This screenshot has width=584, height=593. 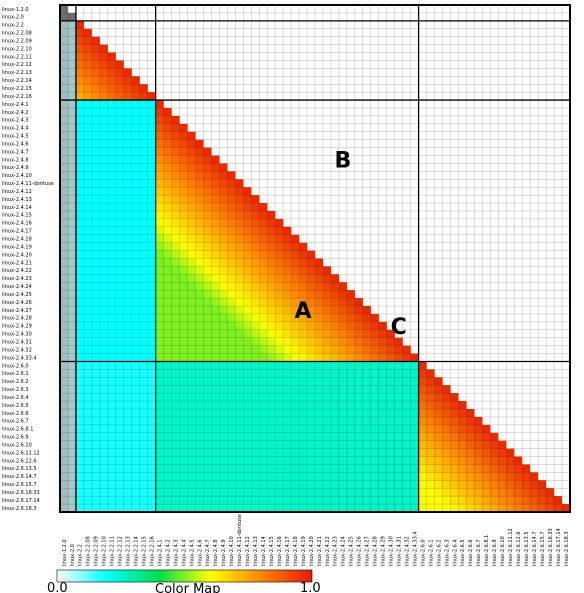 What do you see at coordinates (15, 121) in the screenshot?
I see `row-label: linux-2.4.3` at bounding box center [15, 121].